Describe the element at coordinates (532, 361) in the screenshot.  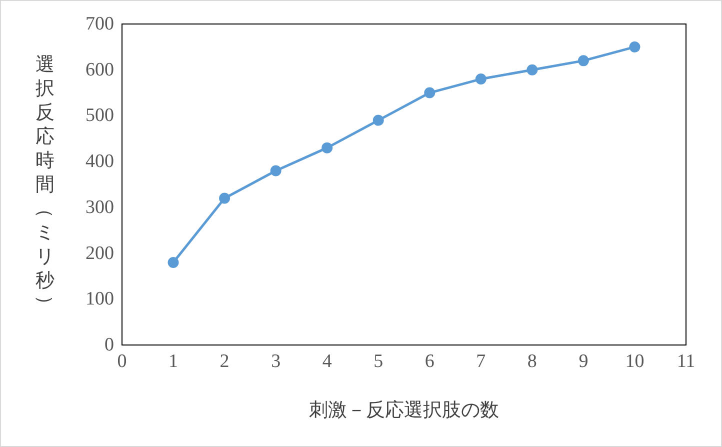
I see `x-tick-label: 8` at that location.